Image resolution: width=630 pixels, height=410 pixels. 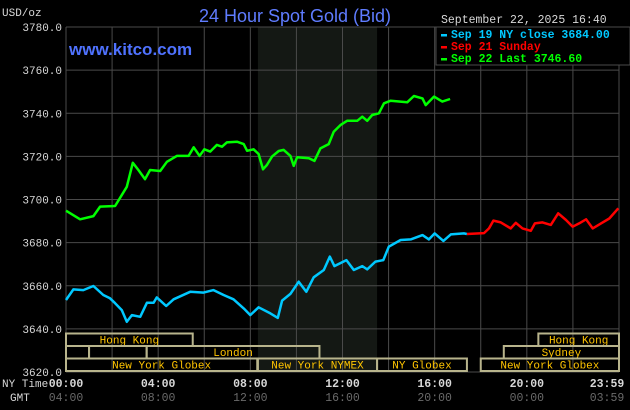 What do you see at coordinates (42, 158) in the screenshot?
I see `y-tick-label: 3720.0` at bounding box center [42, 158].